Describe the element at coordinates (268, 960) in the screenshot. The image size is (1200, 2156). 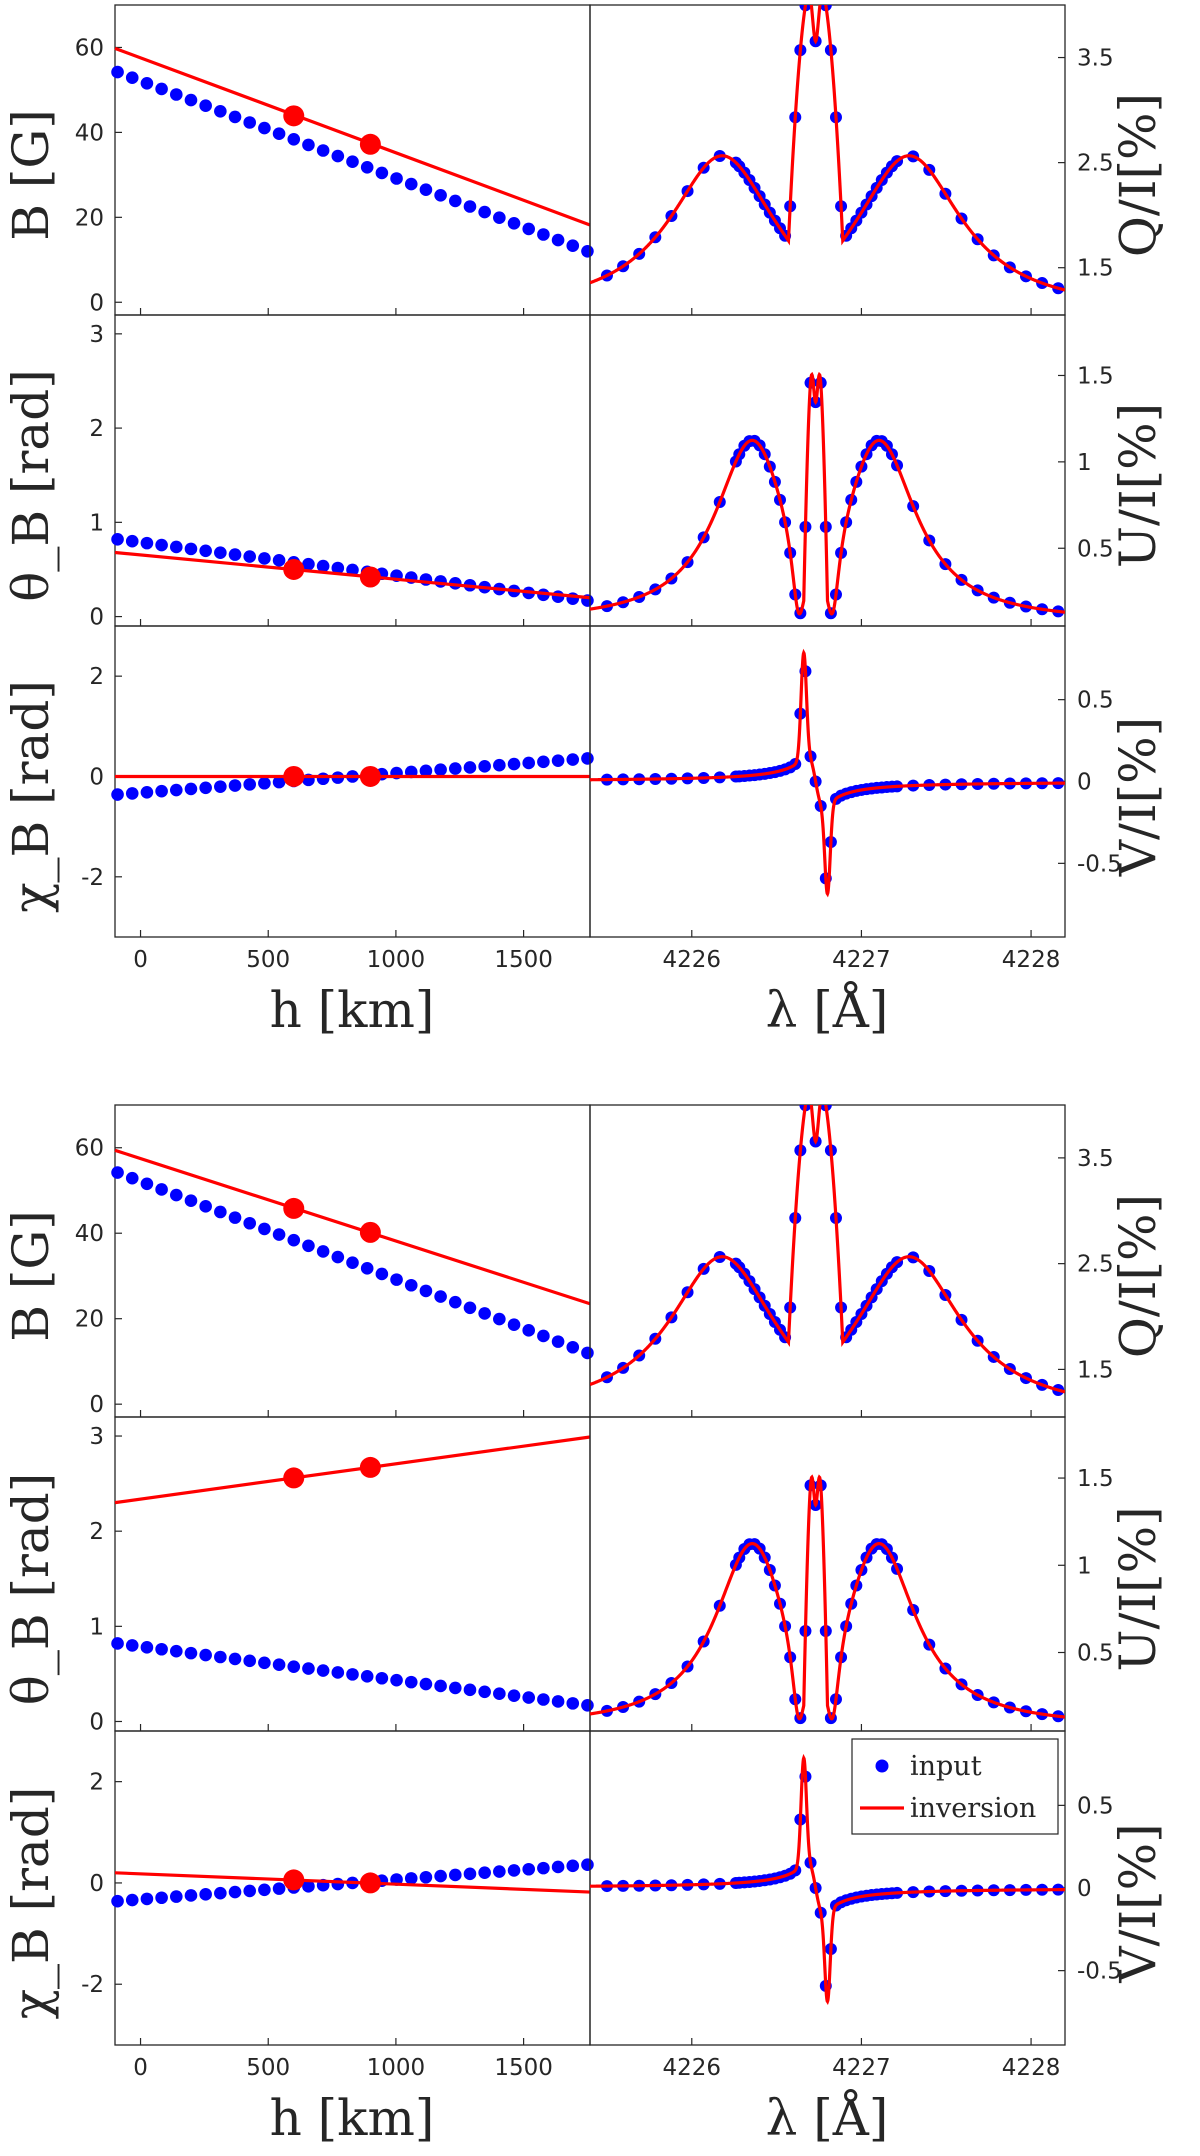
I see `x-tick-label: 500` at that location.